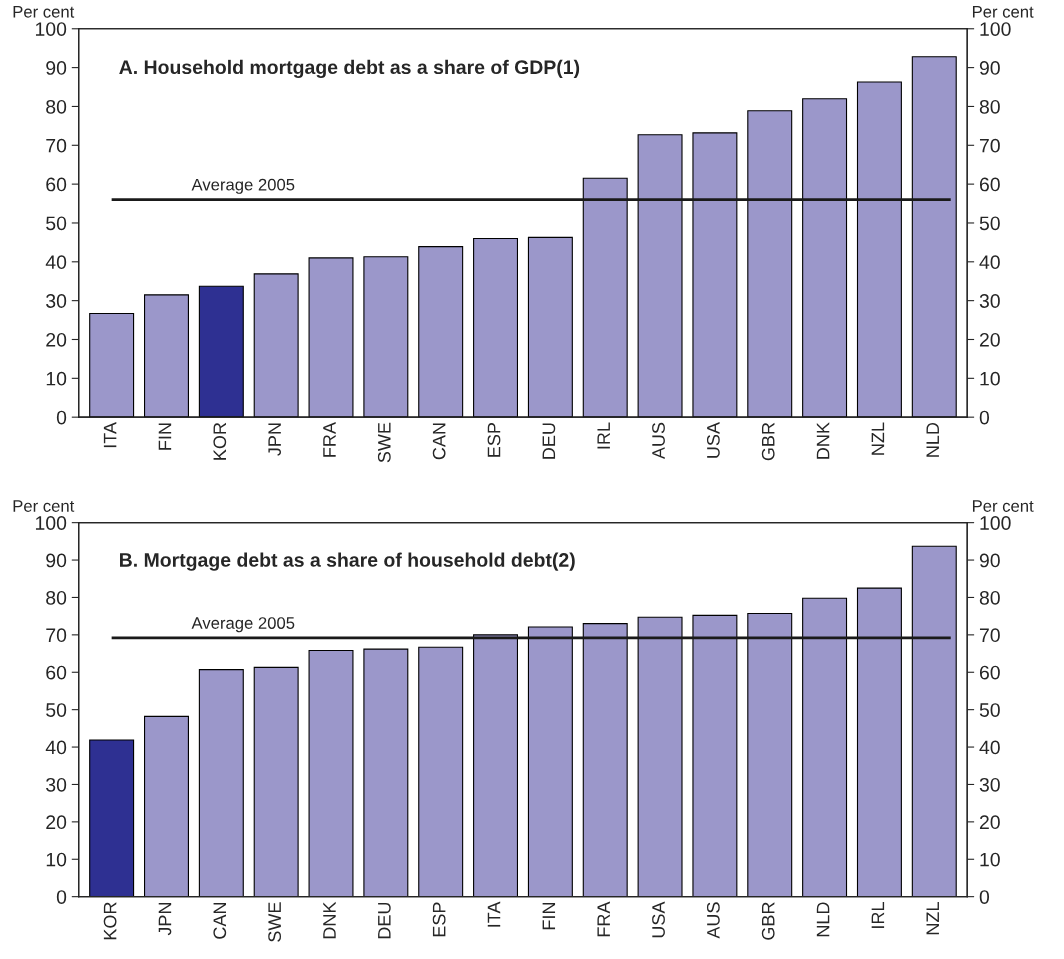 This screenshot has width=1064, height=959. What do you see at coordinates (56, 710) in the screenshot?
I see `y-tick-label: 50` at bounding box center [56, 710].